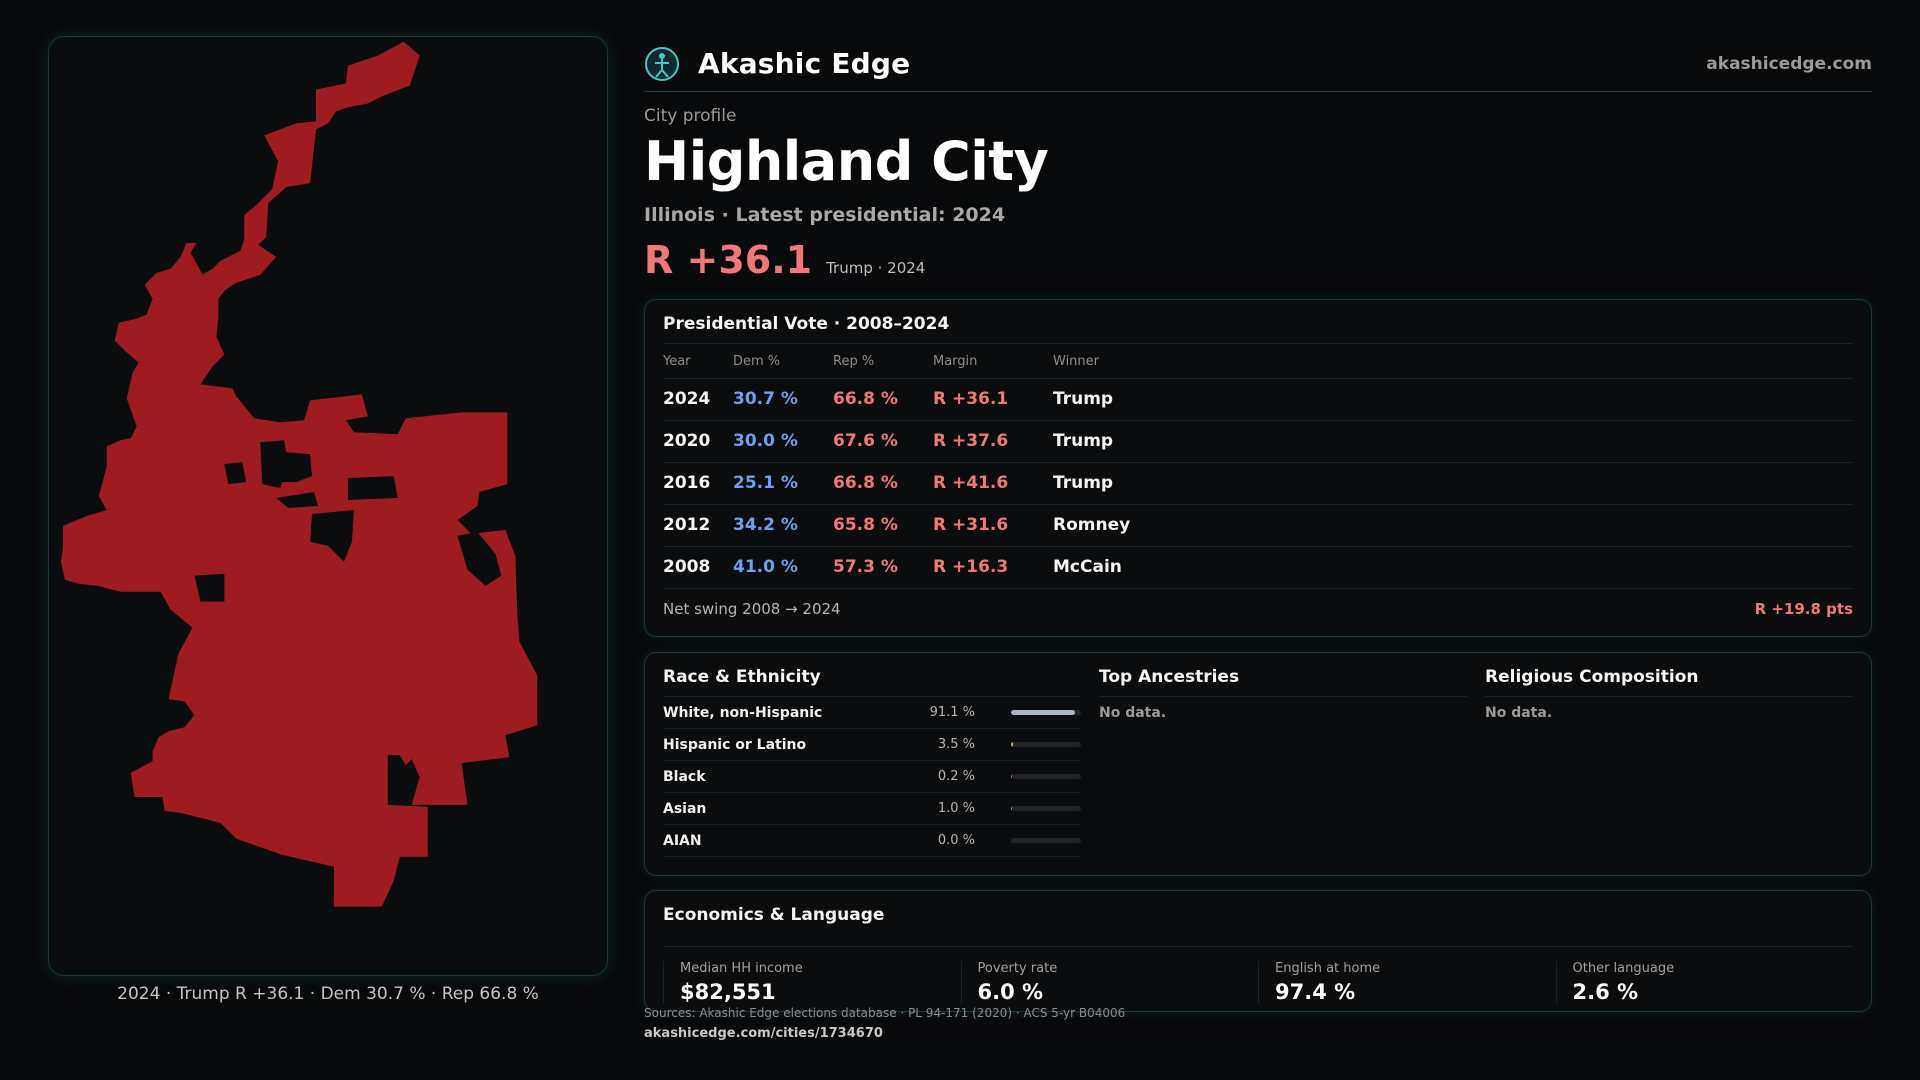  I want to click on page-eyebrow: City profile, so click(690, 116).